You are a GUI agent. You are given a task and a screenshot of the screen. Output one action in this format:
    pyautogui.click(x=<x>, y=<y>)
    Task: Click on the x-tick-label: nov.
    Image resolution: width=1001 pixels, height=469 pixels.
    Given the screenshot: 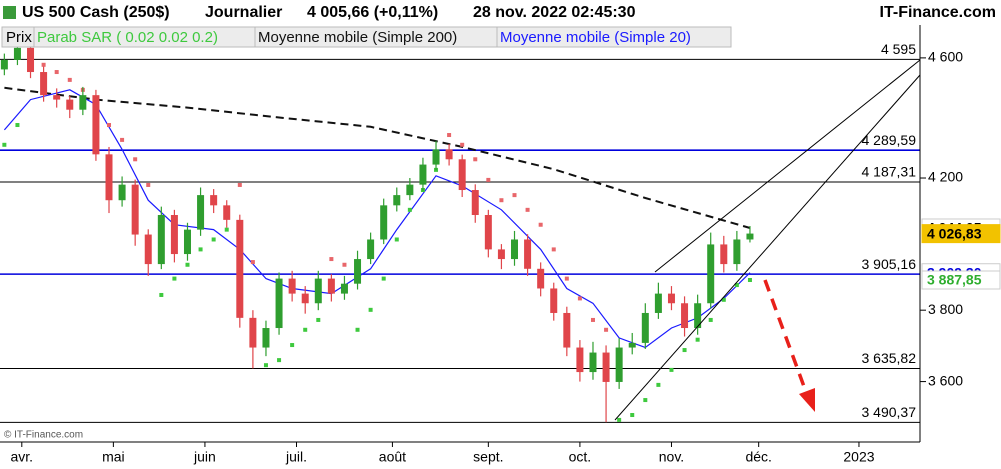 What is the action you would take?
    pyautogui.click(x=671, y=457)
    